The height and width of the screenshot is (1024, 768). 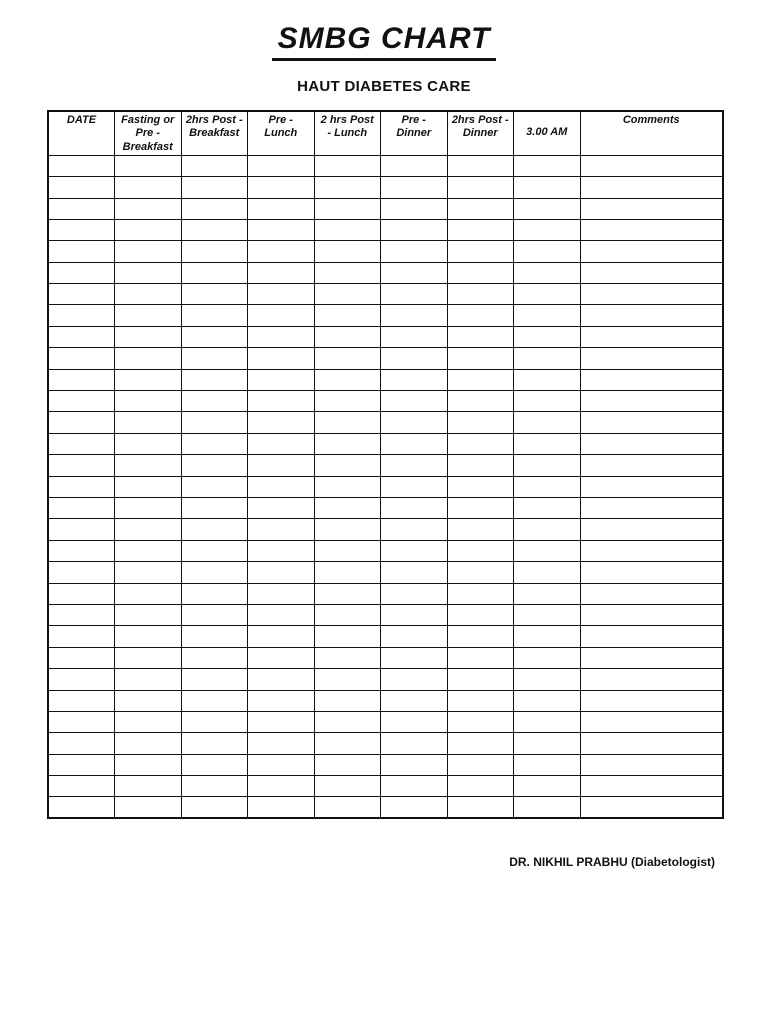 What do you see at coordinates (414, 133) in the screenshot?
I see `column-header-5: Pre - Dinner` at bounding box center [414, 133].